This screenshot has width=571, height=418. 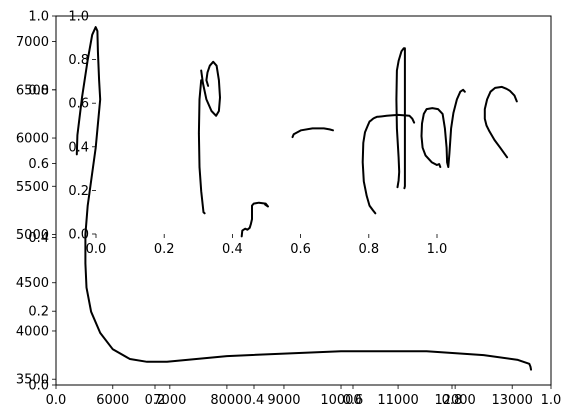 I want to click on primary-y-tick-label: 4500, so click(x=32, y=283).